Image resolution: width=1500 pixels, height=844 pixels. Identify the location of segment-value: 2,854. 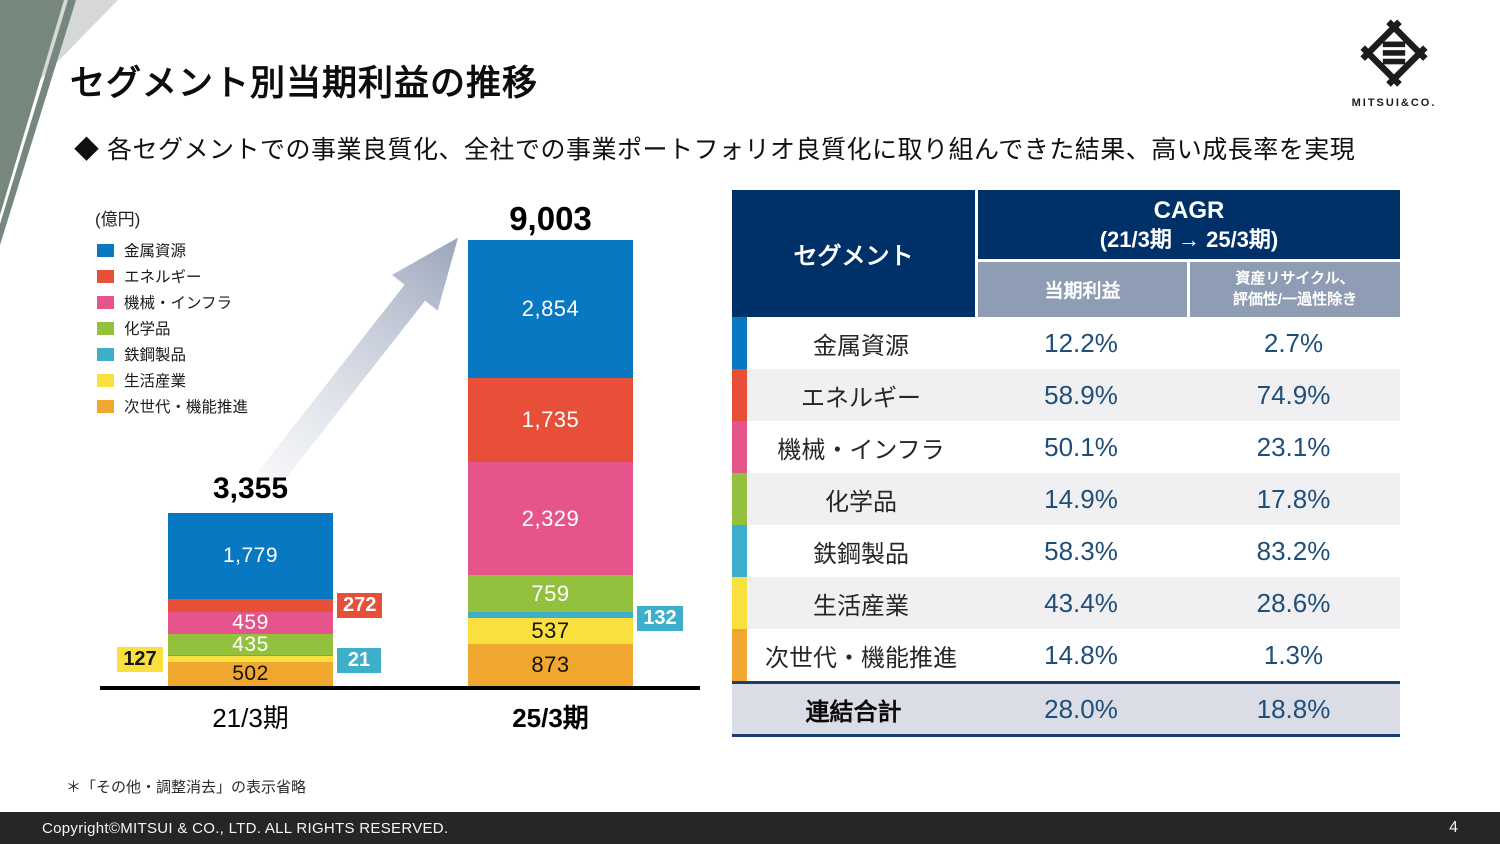
(550, 308).